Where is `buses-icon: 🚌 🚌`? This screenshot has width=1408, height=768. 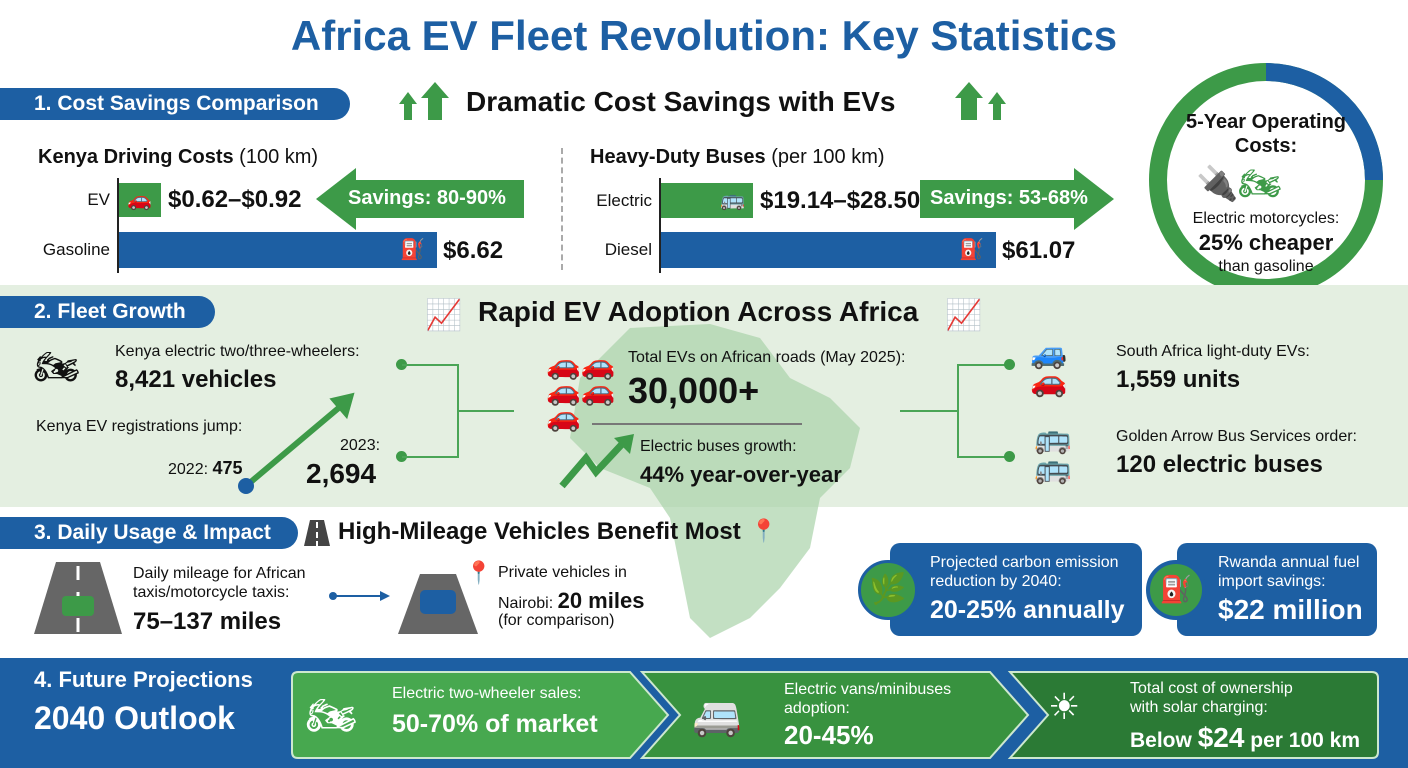 buses-icon: 🚌 🚌 is located at coordinates (1053, 453).